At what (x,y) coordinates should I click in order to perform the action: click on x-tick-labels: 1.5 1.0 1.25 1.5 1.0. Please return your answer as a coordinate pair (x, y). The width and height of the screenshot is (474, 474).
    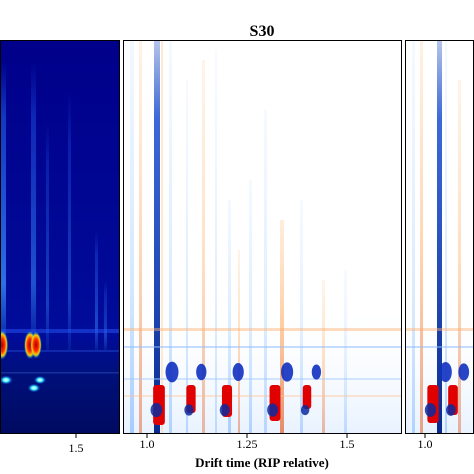
    Looking at the image, I should click on (251, 444).